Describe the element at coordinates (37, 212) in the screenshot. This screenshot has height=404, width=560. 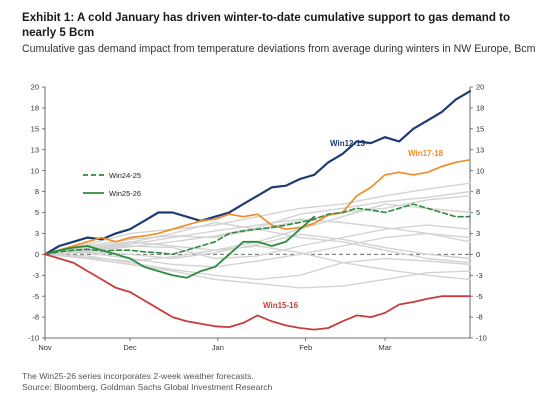
I see `y-tick-label-left: 5` at that location.